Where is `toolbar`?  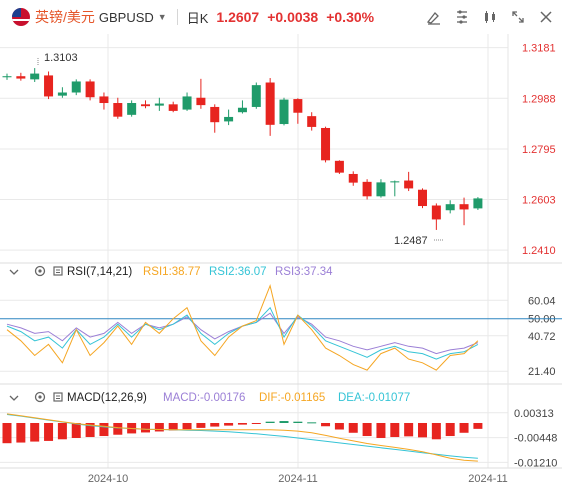 toolbar is located at coordinates (486, 17).